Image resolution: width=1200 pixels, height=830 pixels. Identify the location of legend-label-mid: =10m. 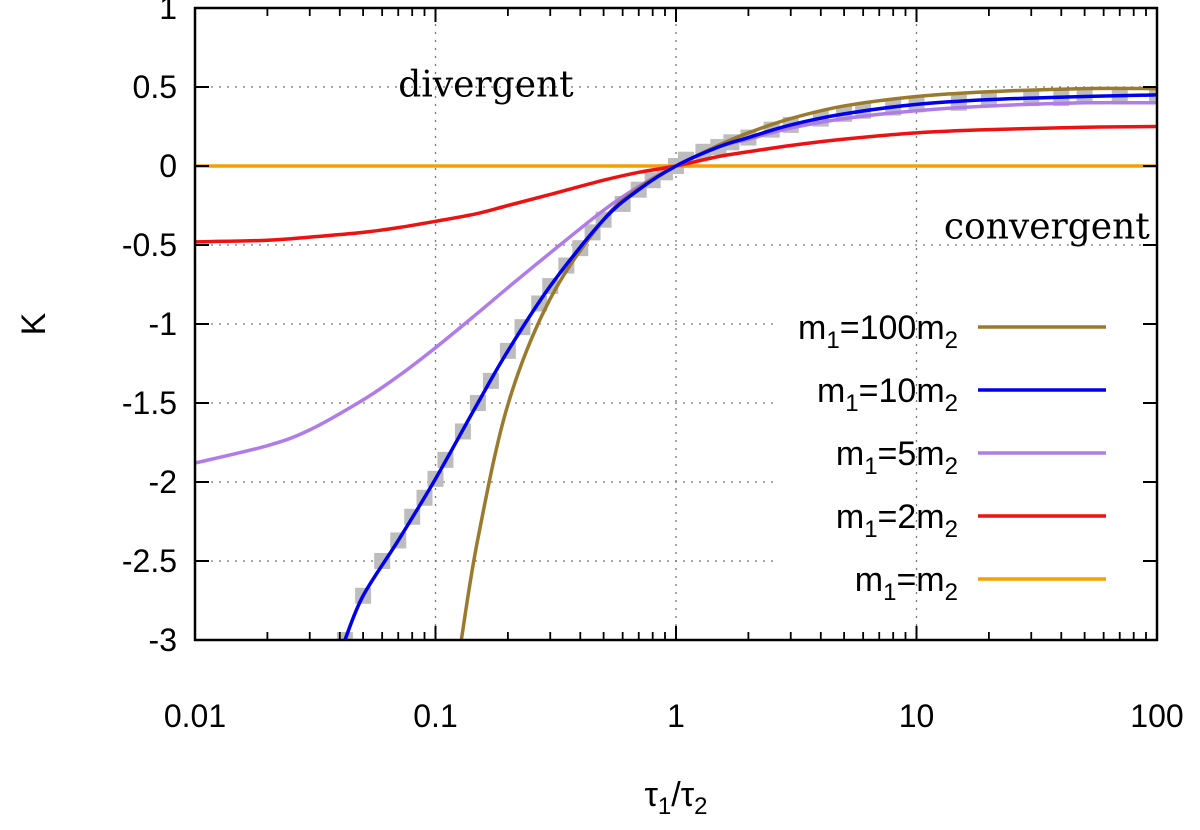
(902, 391).